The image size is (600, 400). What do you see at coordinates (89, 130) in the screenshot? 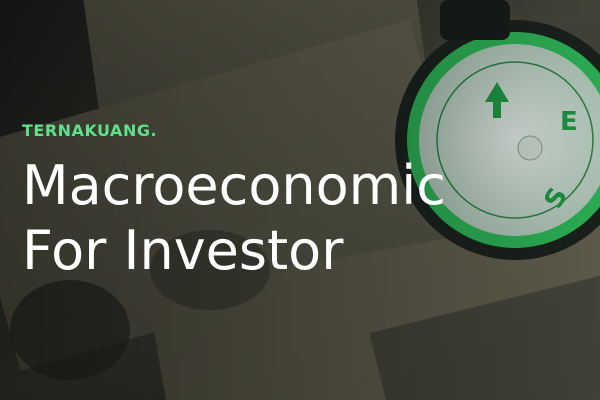
I see `brand: TERNAKUANG.` at bounding box center [89, 130].